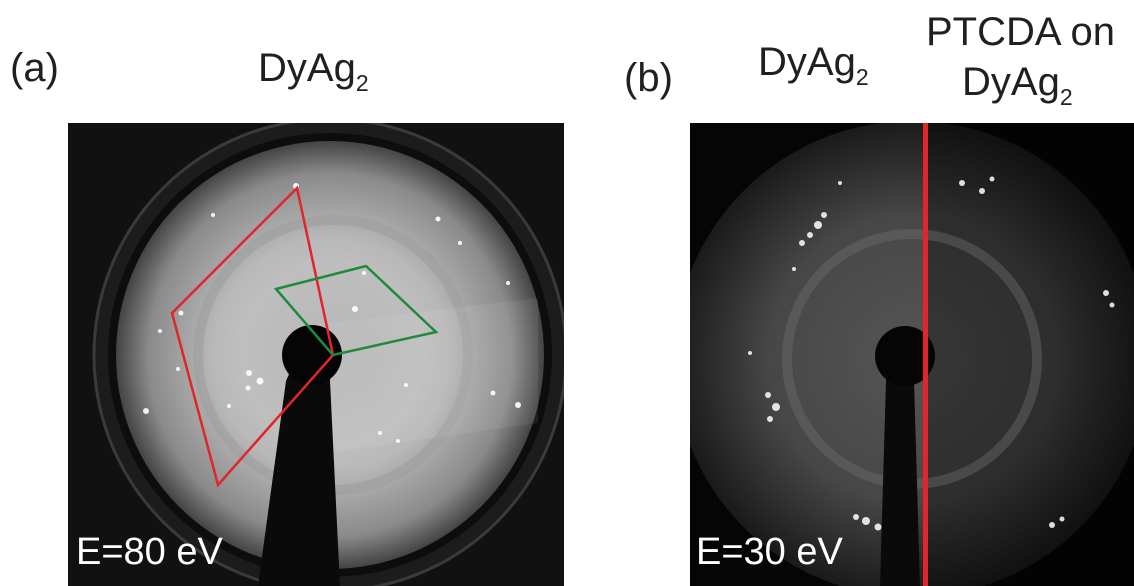 Image resolution: width=1134 pixels, height=586 pixels. I want to click on panel-b-letter: (b), so click(648, 78).